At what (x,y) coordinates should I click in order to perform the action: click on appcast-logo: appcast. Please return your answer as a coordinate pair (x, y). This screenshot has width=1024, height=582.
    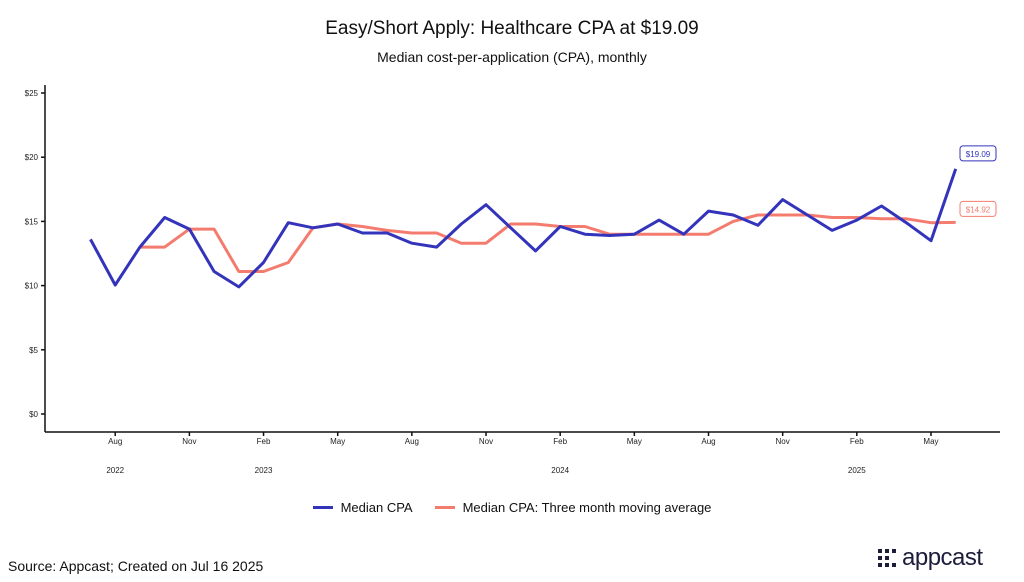
    Looking at the image, I should click on (929, 558).